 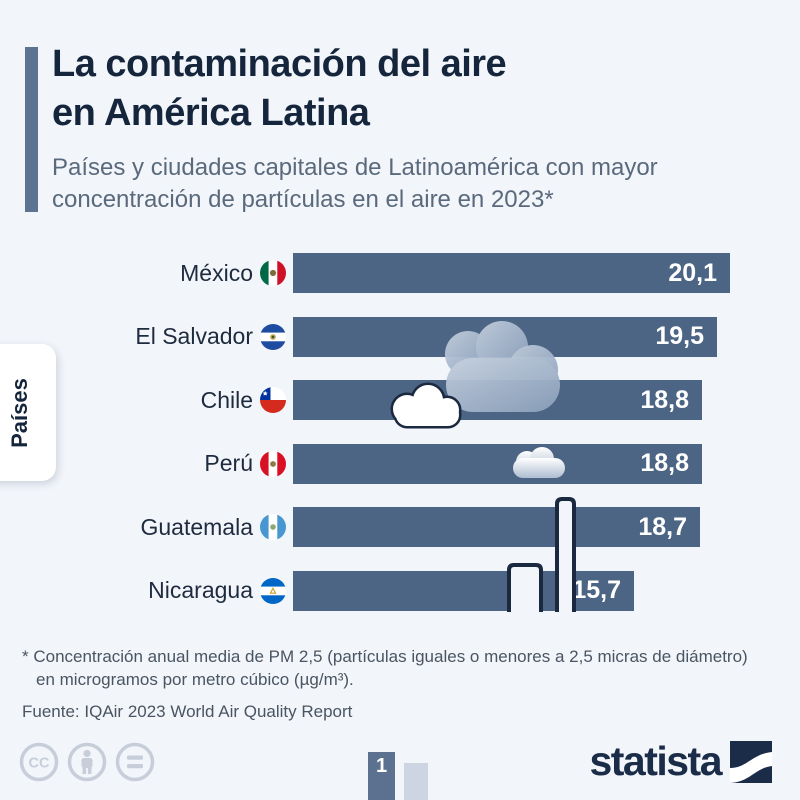 I want to click on country-label-peru: Perú, so click(x=228, y=463).